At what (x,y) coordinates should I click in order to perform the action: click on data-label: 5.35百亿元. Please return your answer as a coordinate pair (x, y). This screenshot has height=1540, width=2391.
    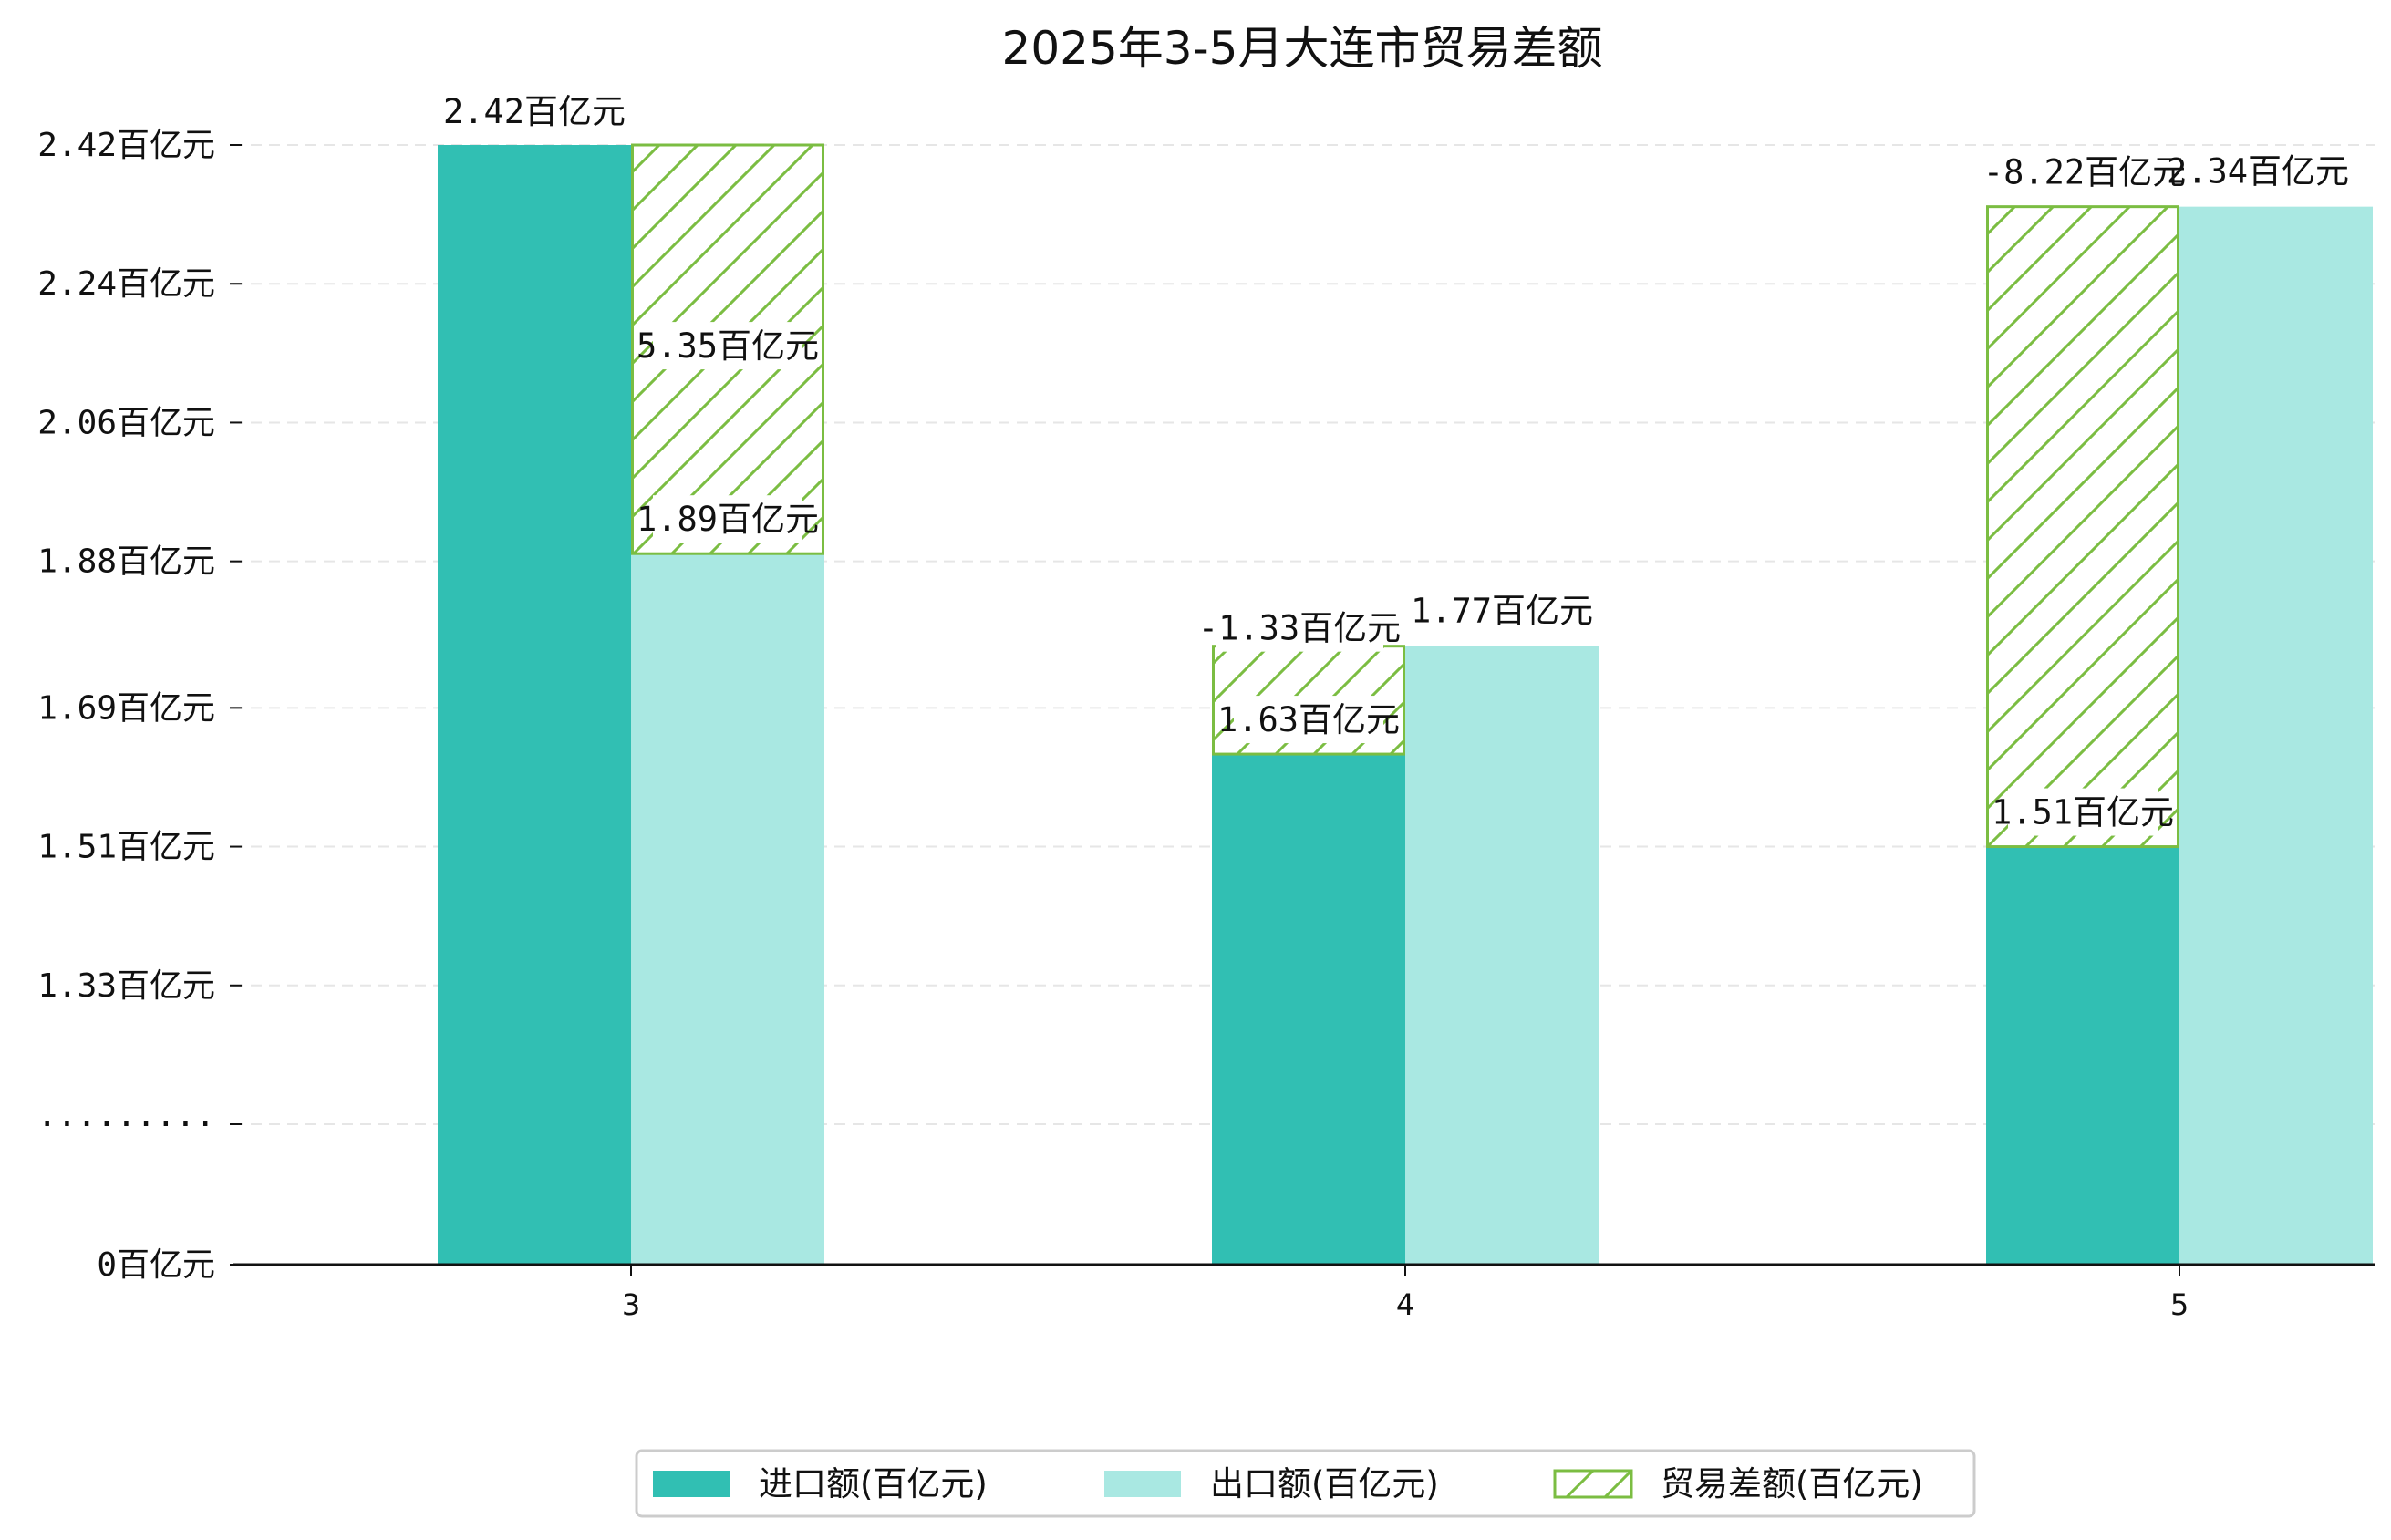
    Looking at the image, I should click on (728, 346).